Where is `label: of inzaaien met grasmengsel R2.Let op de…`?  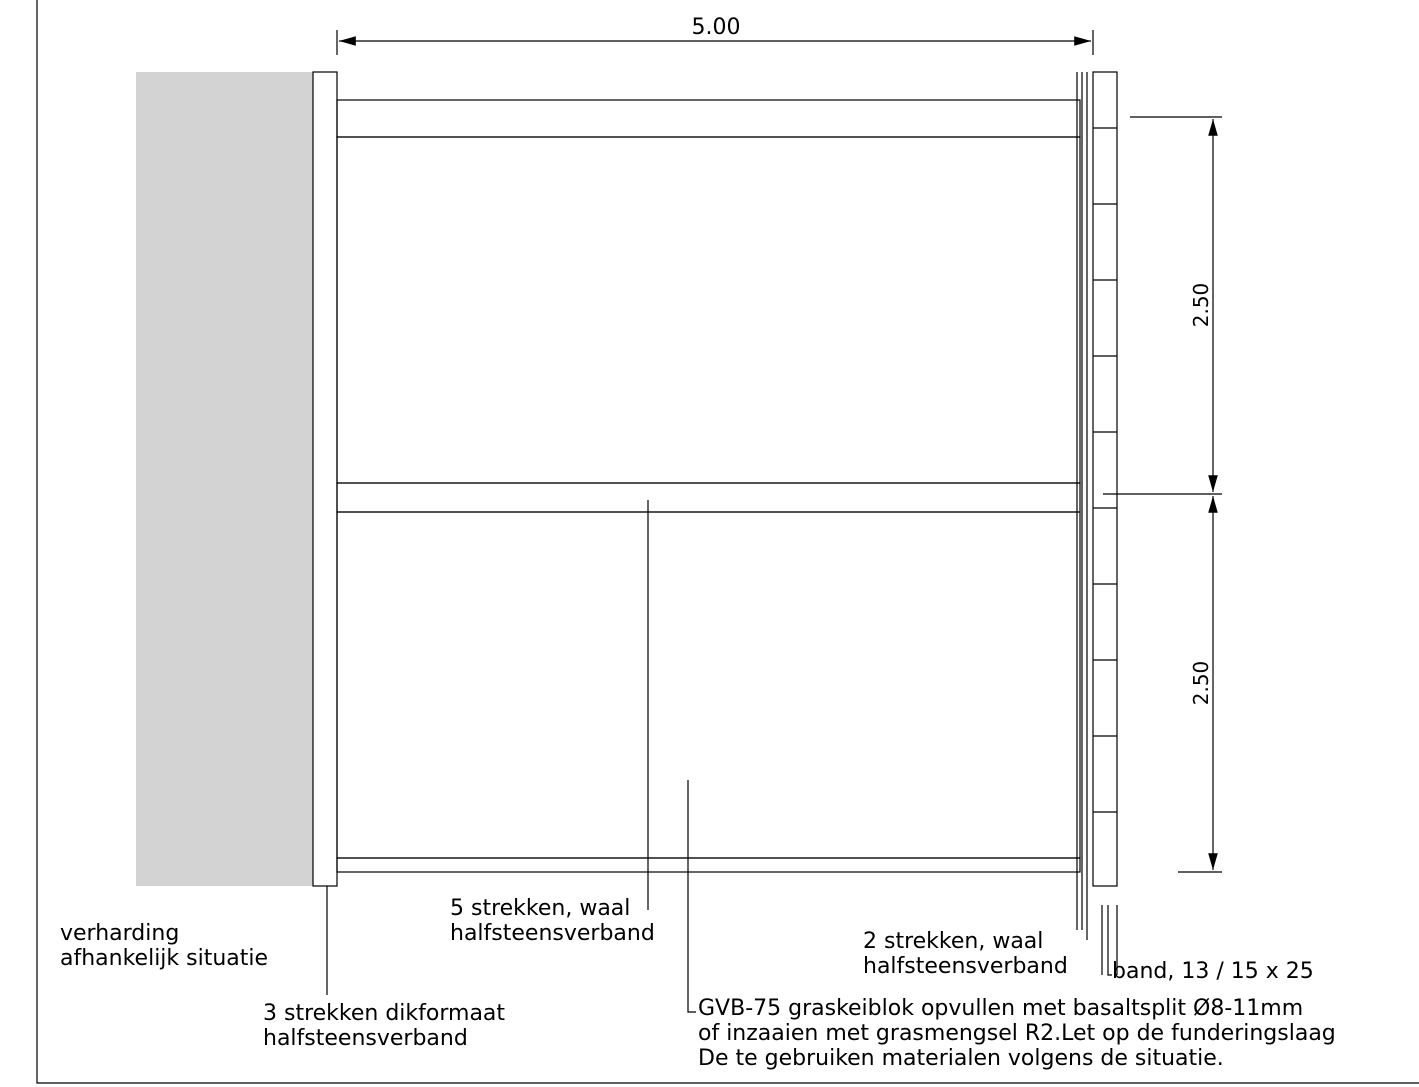
label: of inzaaien met grasmengsel R2.Let op de… is located at coordinates (1017, 1033).